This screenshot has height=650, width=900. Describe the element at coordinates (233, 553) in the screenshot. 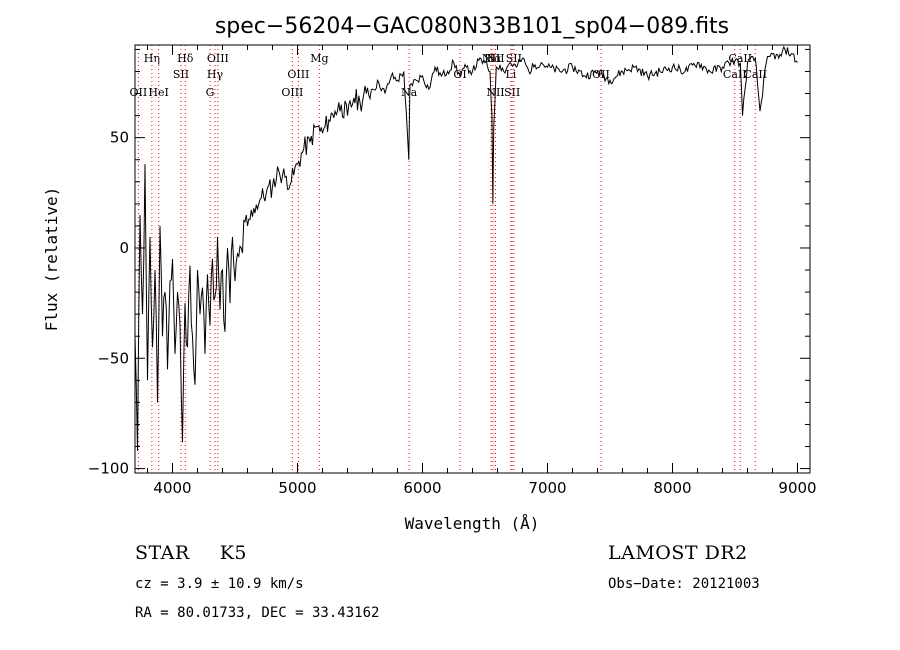

I see `subclass-text: K5` at that location.